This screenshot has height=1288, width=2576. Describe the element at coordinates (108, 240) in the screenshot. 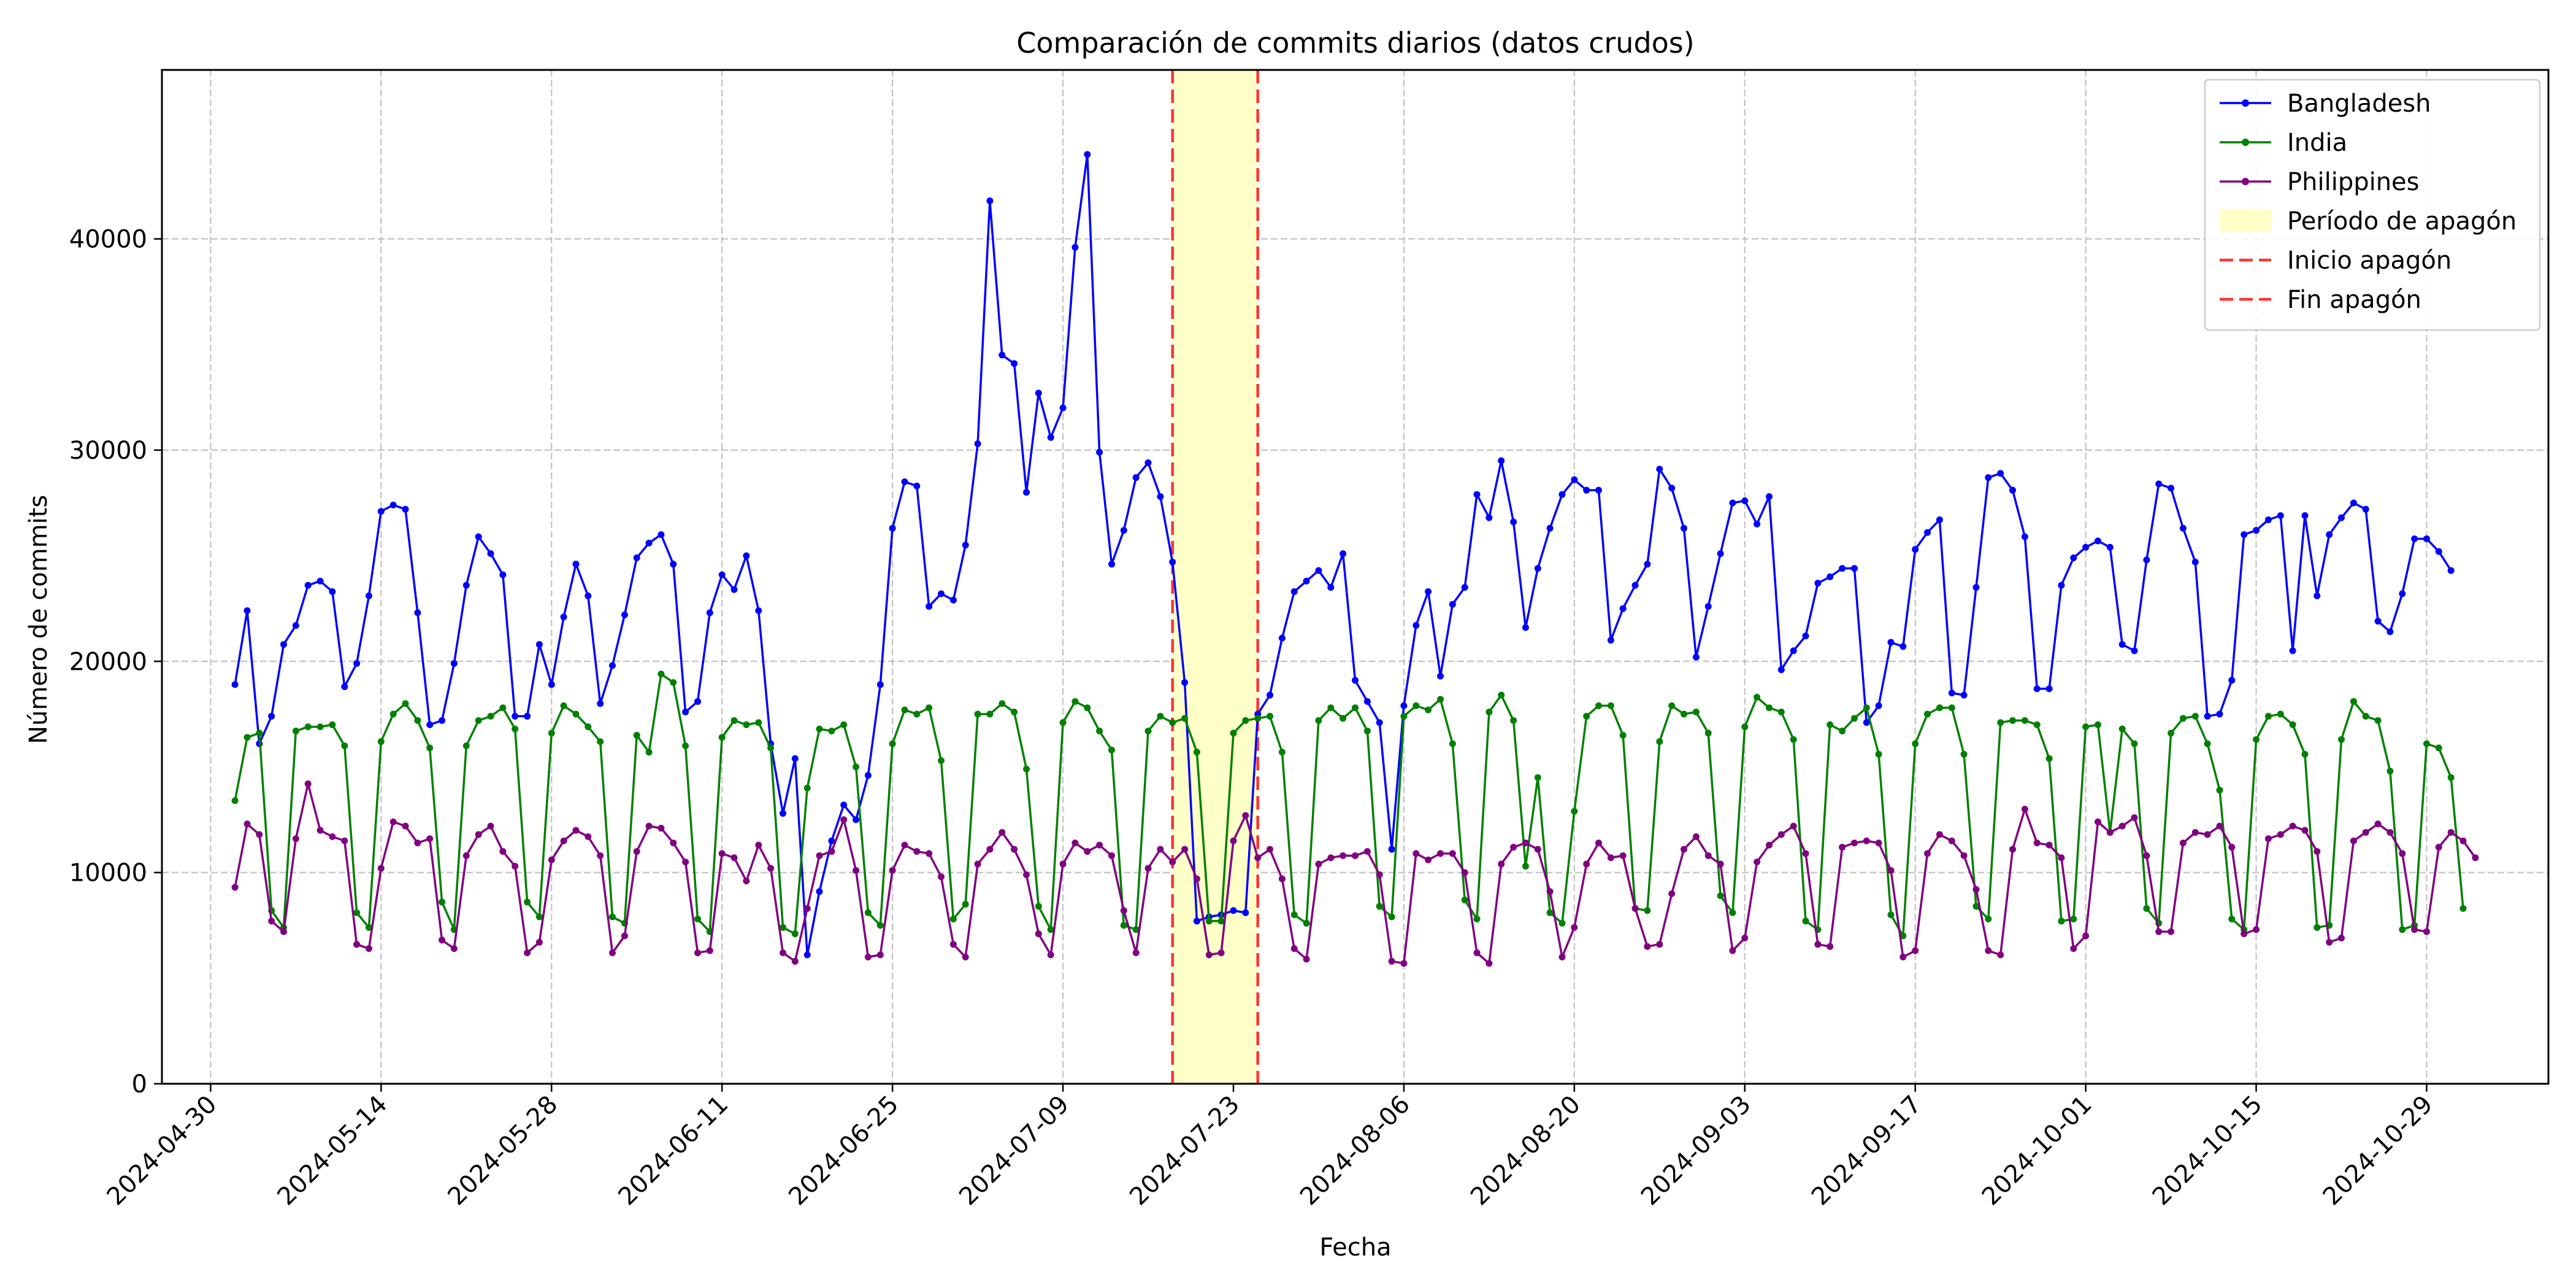

I see `y-tick-label: 40000` at that location.